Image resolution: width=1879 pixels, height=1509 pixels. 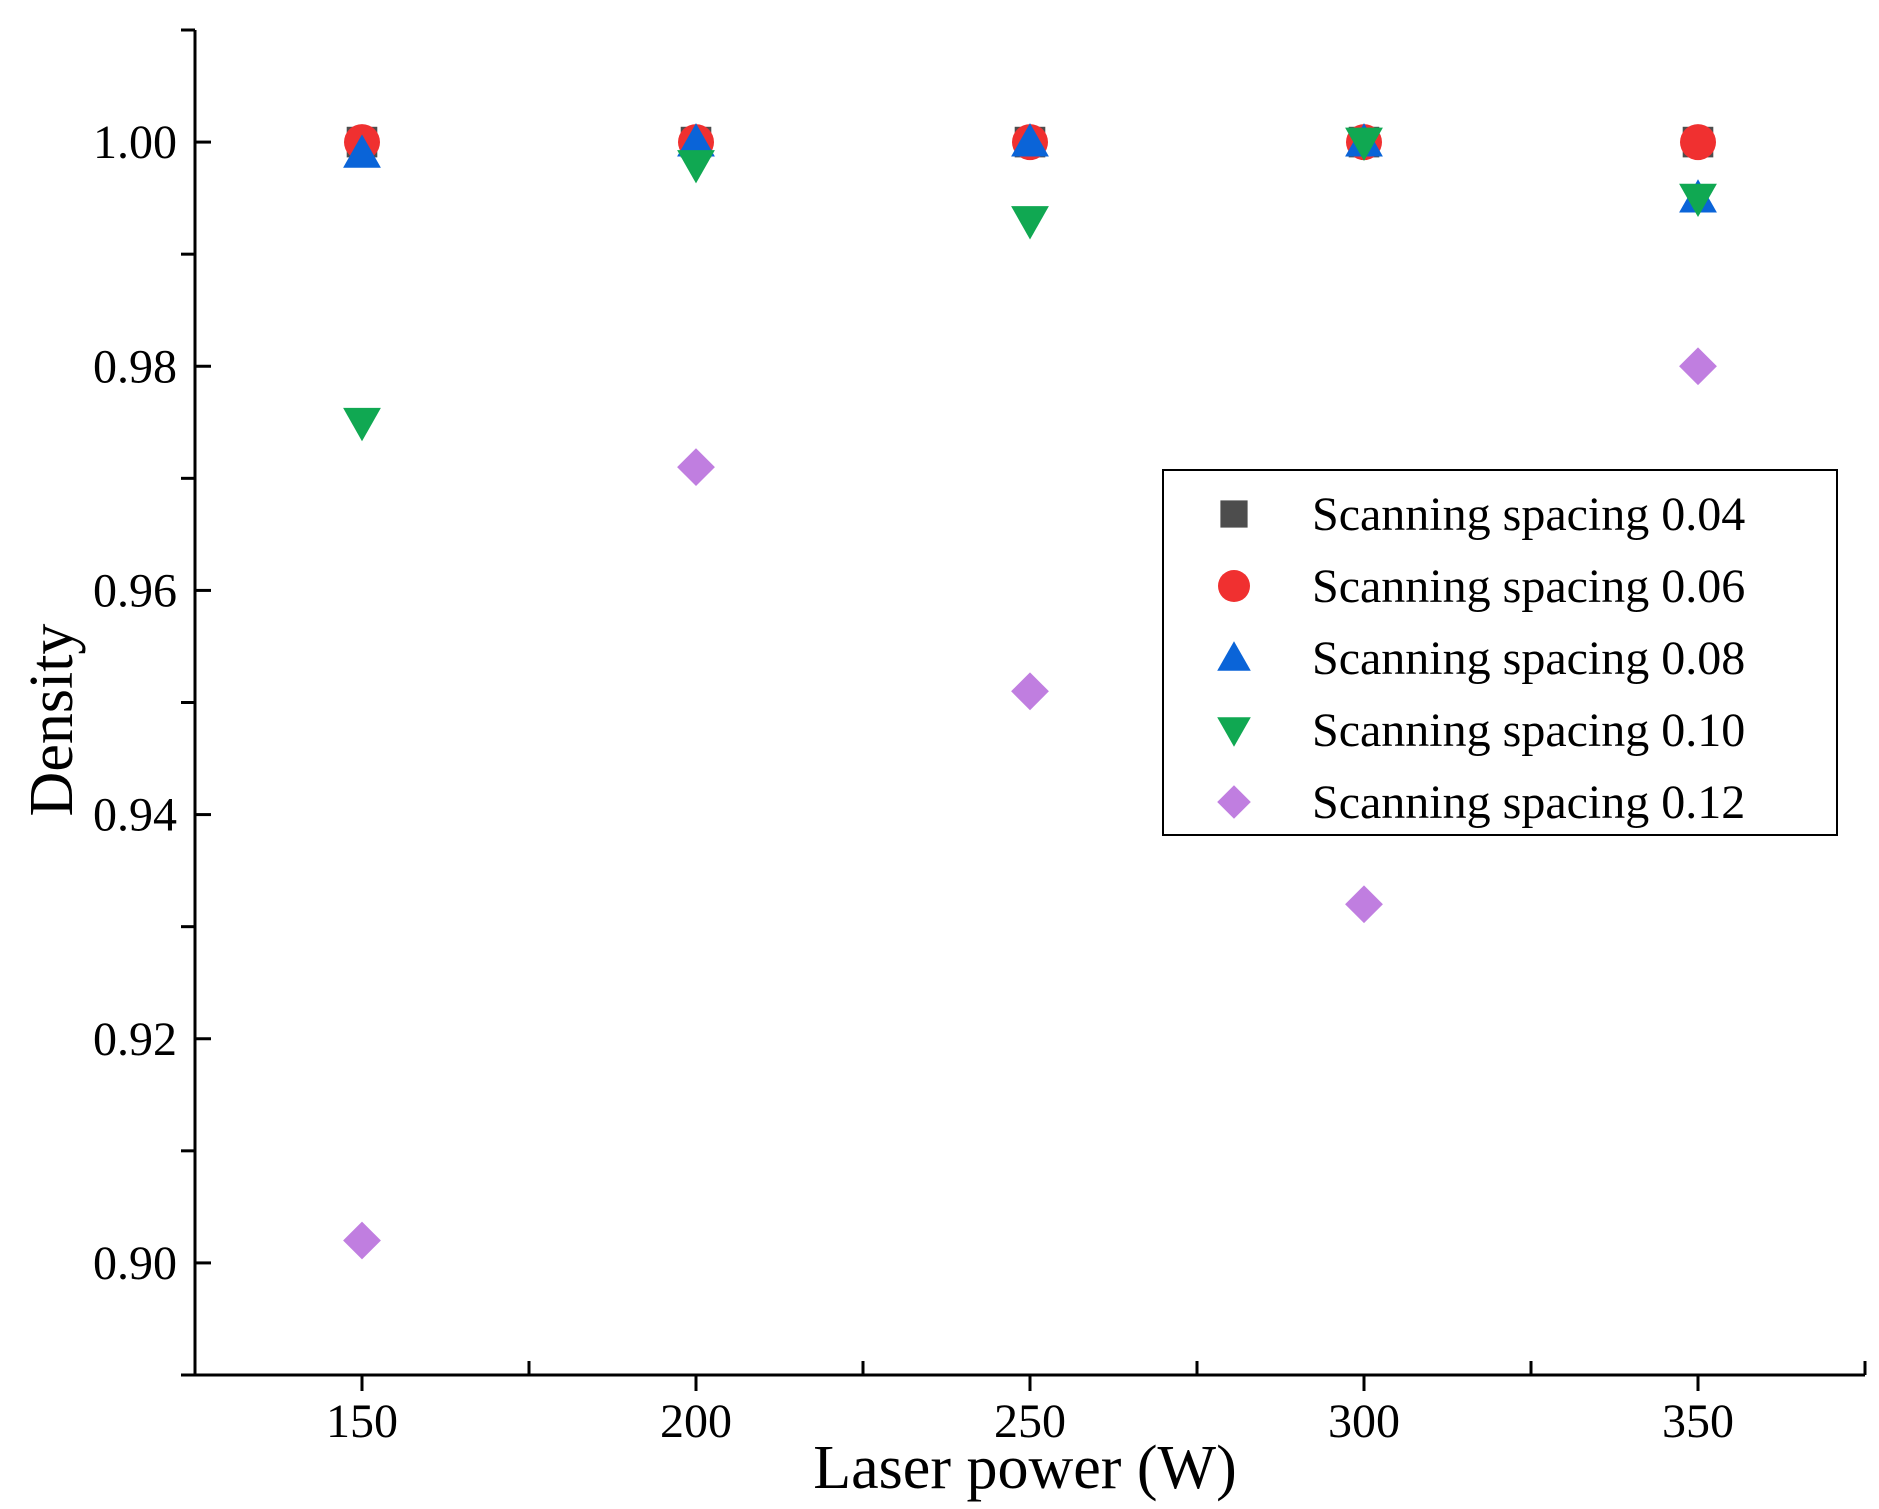 I want to click on x-tick-label: 200, so click(x=696, y=1421).